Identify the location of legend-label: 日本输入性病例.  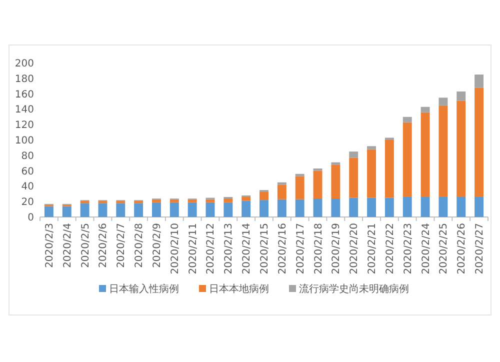
(144, 289).